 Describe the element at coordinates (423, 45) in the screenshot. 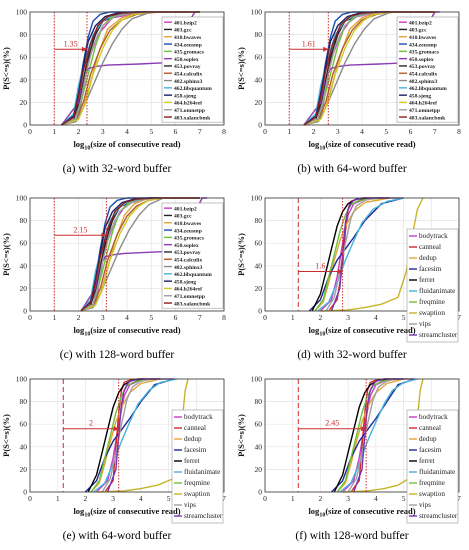

I see `legend-label: 434.zeusmp` at that location.